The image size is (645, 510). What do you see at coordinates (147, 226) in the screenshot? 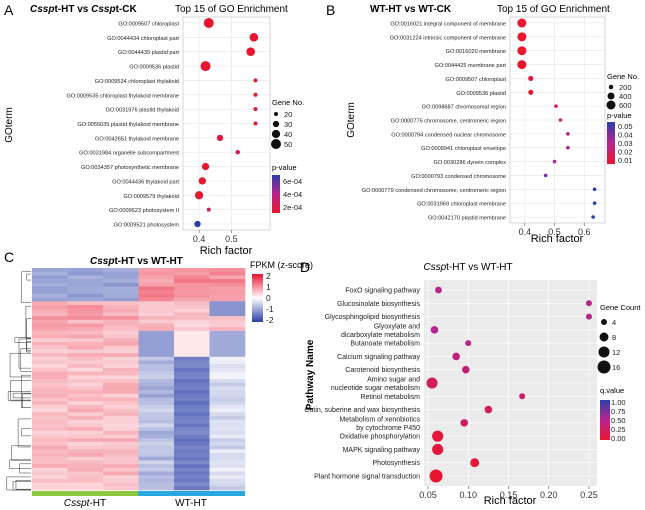
I see `y-tick-label: GO:0009521 photosystem` at bounding box center [147, 226].